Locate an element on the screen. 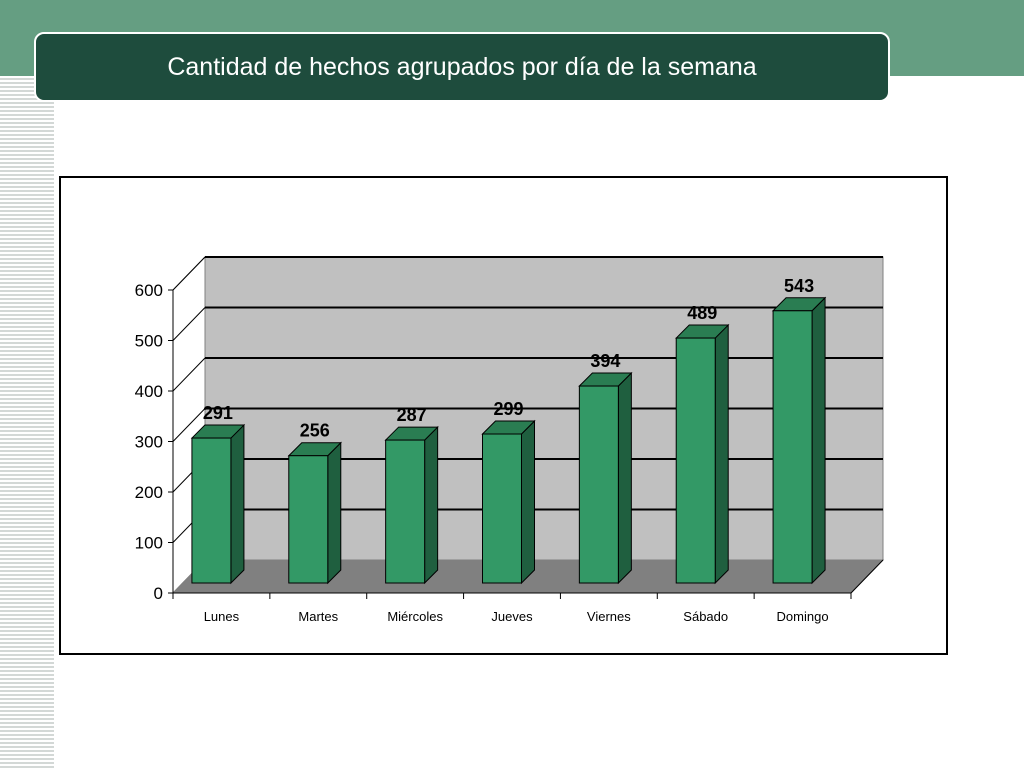 The width and height of the screenshot is (1024, 768). x-tick-label: Lunes is located at coordinates (222, 616).